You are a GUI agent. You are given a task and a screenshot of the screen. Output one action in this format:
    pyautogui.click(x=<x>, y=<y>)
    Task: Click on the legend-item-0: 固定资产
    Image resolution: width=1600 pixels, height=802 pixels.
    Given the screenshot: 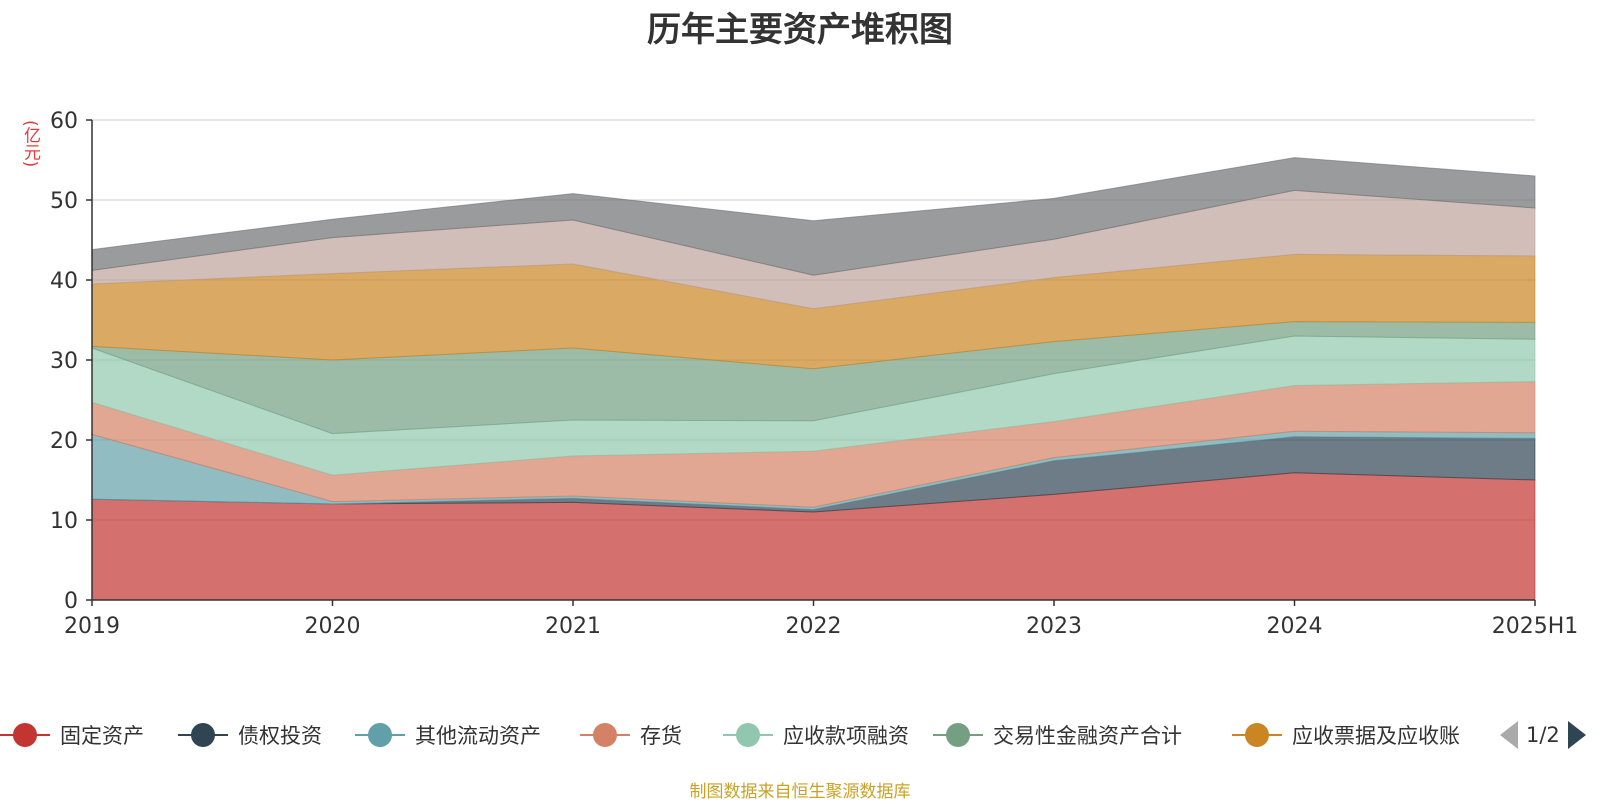 What is the action you would take?
    pyautogui.click(x=72, y=735)
    